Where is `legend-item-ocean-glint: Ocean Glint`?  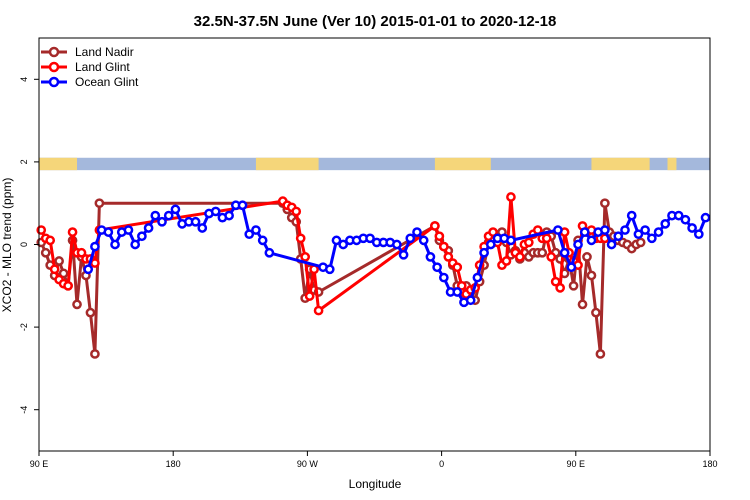 legend-item-ocean-glint: Ocean Glint is located at coordinates (90, 82).